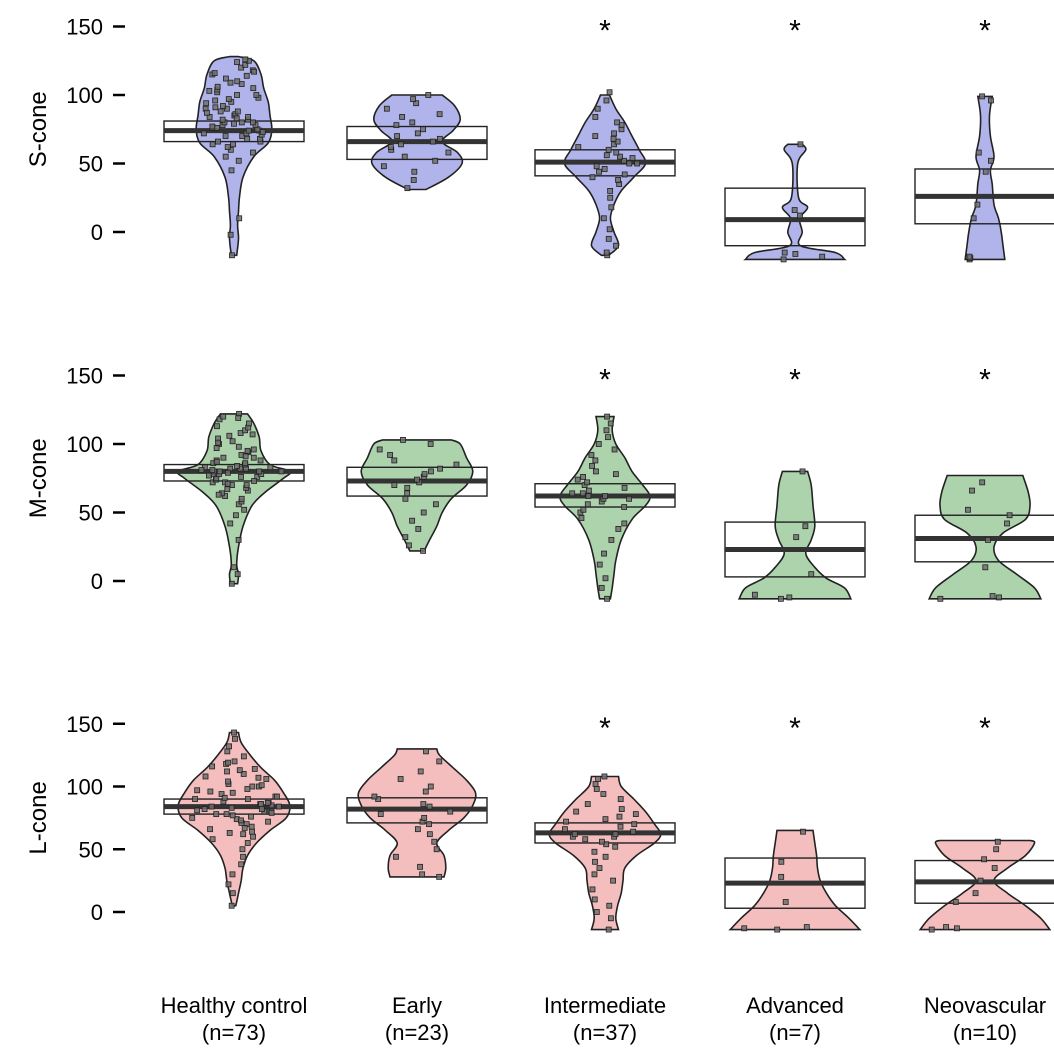 Image resolution: width=1054 pixels, height=1048 pixels. What do you see at coordinates (234, 1032) in the screenshot?
I see `x-tick-count-label: (n=73)` at bounding box center [234, 1032].